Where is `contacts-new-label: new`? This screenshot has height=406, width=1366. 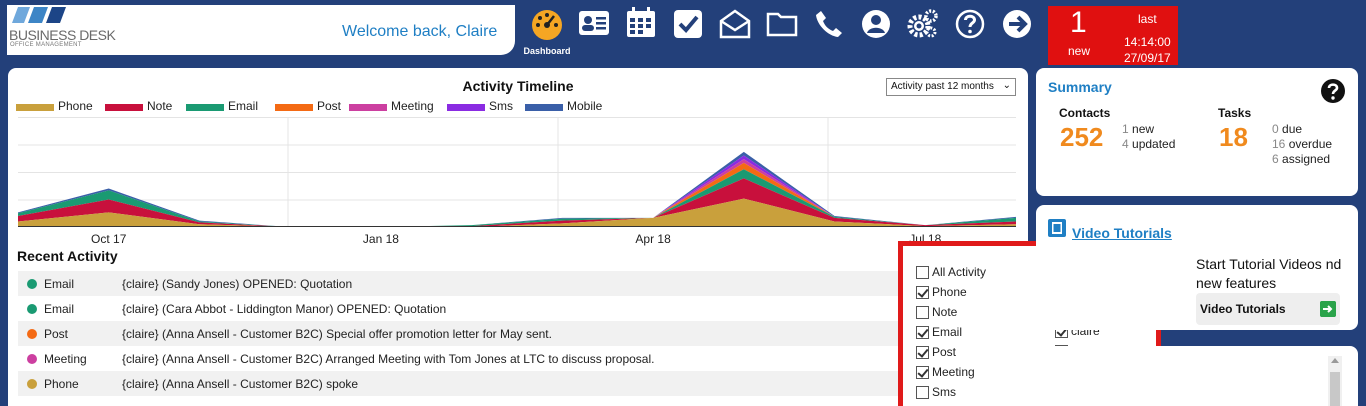
contacts-new-label: new is located at coordinates (1143, 129).